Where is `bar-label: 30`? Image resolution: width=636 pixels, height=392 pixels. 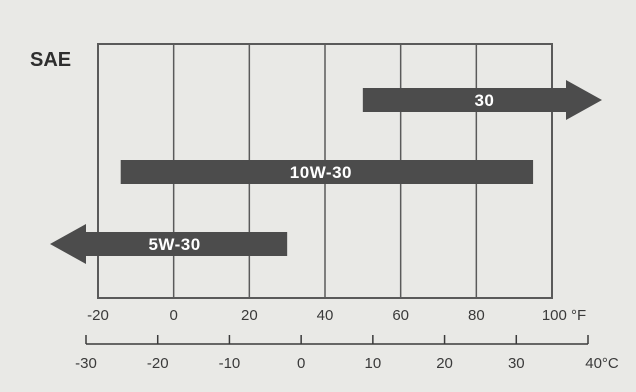 bar-label: 30 is located at coordinates (484, 100).